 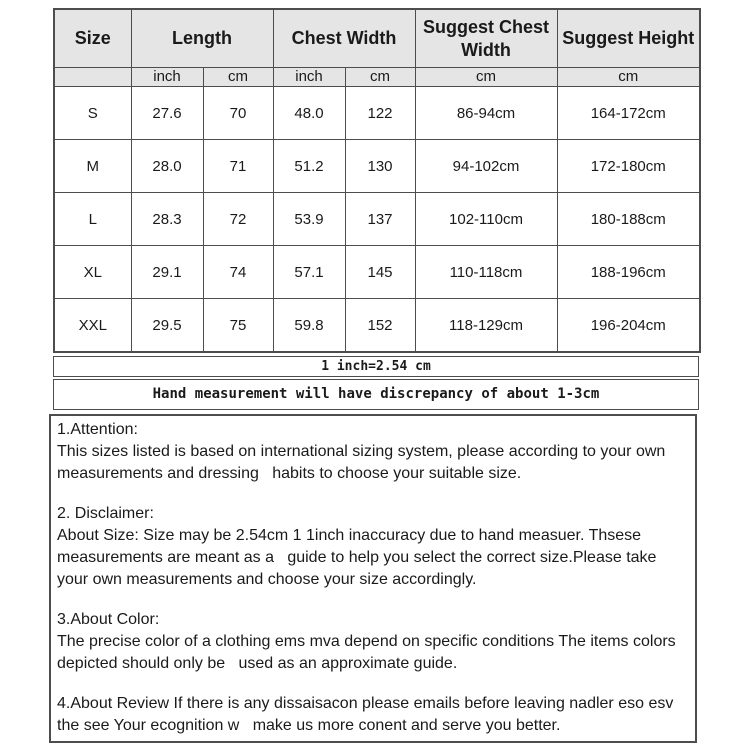 I want to click on size-label: XL, so click(x=92, y=272).